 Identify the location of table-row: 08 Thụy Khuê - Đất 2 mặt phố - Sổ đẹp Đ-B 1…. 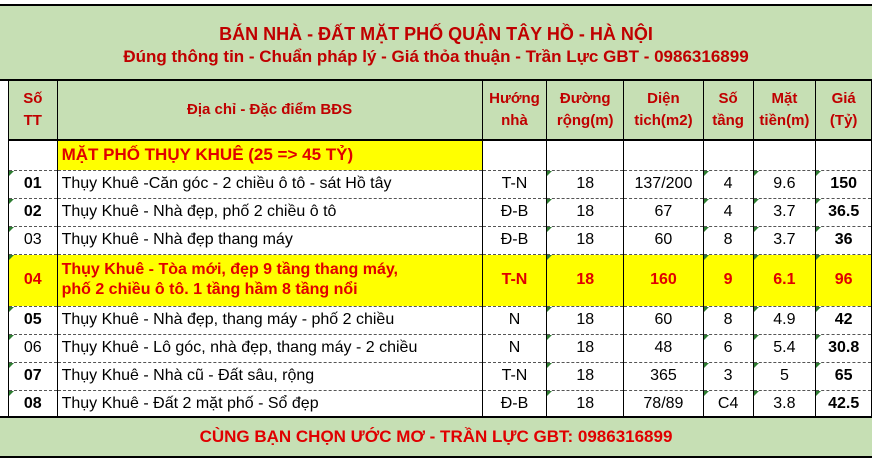
(440, 404).